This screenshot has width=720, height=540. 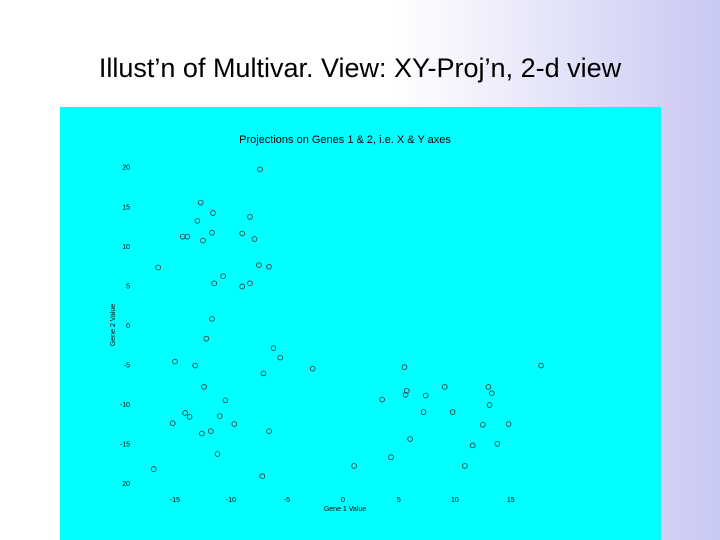 What do you see at coordinates (125, 444) in the screenshot?
I see `y-tick-label: -15` at bounding box center [125, 444].